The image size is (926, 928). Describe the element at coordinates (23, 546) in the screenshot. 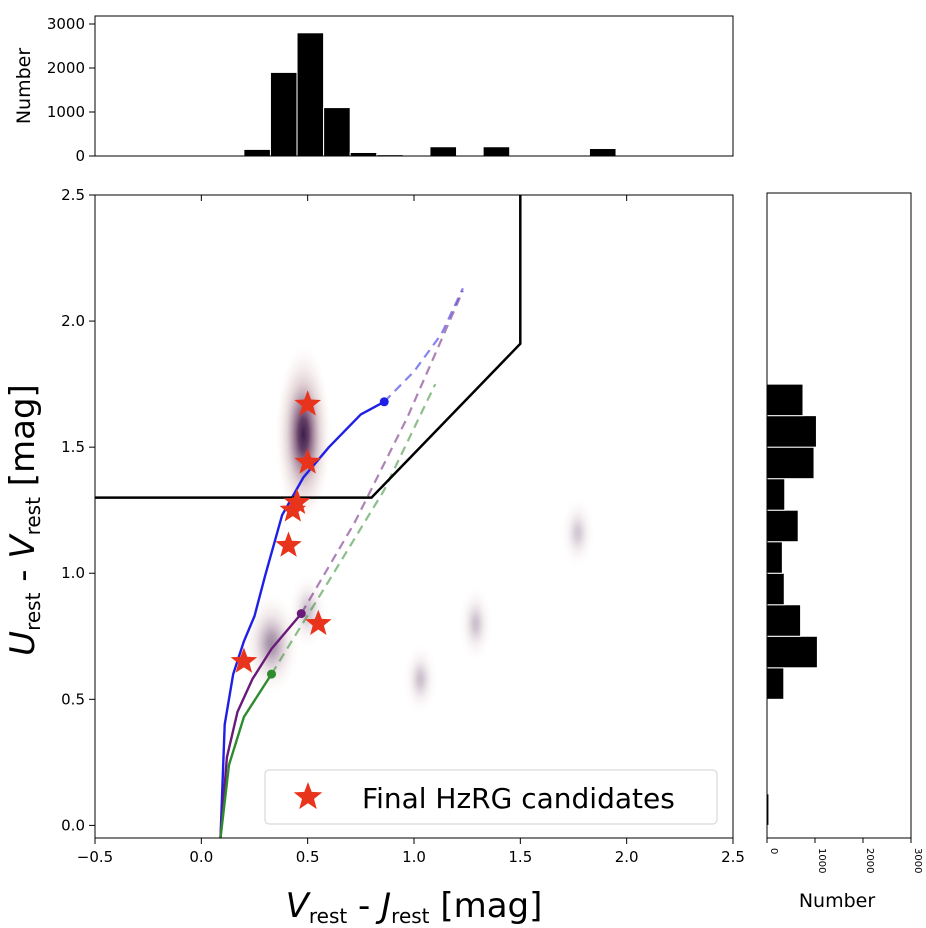

I see `ylabel-v: V` at that location.